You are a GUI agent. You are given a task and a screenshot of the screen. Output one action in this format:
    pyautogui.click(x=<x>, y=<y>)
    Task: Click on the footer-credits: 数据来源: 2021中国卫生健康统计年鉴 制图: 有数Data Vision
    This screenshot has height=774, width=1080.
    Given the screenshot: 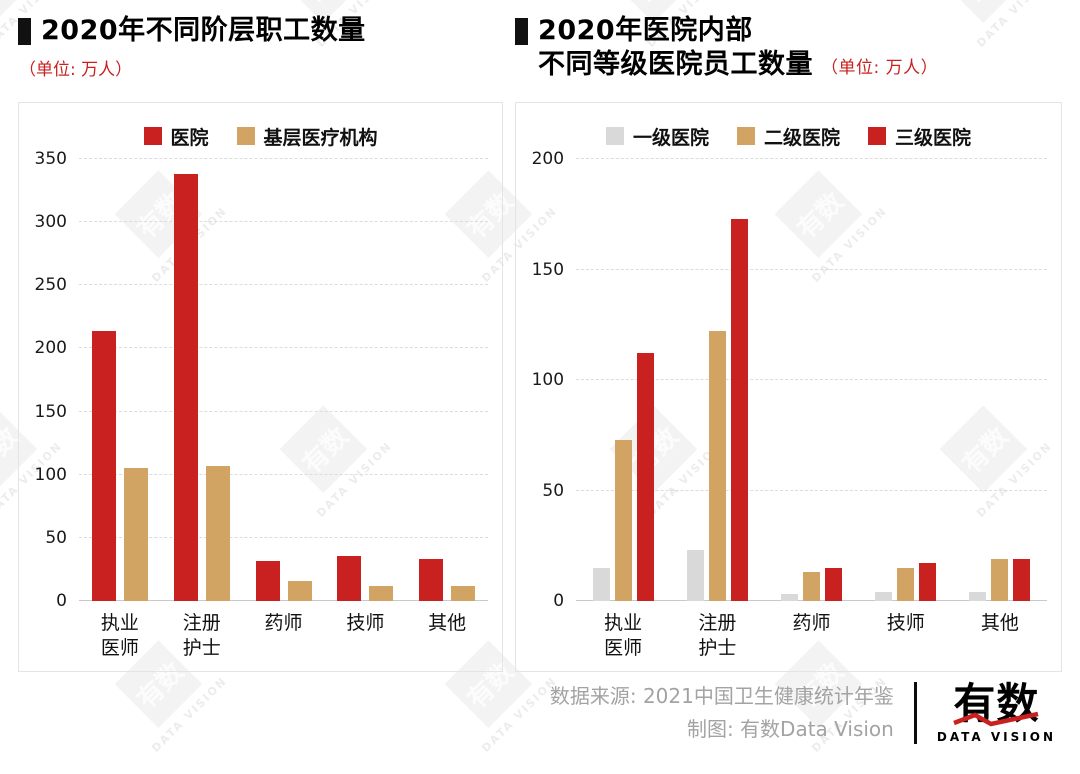 What is the action you would take?
    pyautogui.click(x=722, y=713)
    